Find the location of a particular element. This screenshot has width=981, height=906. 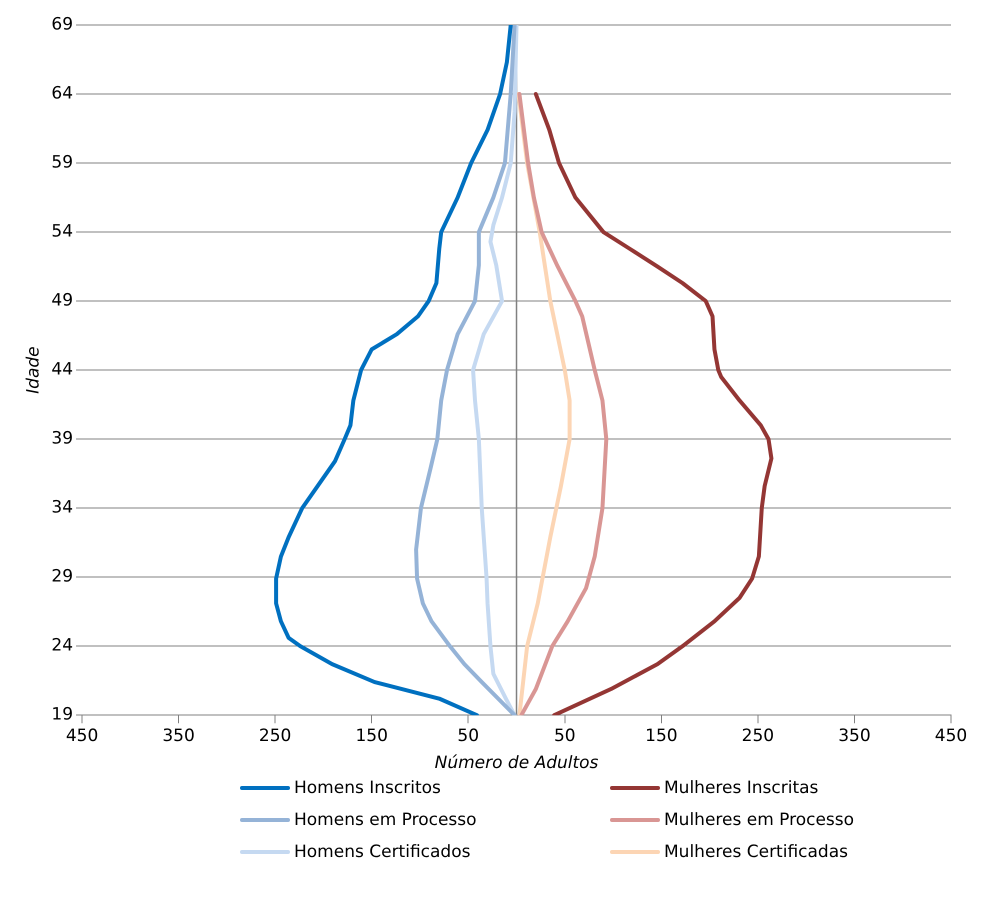

legend-label: Mulheres em Processo is located at coordinates (759, 820).